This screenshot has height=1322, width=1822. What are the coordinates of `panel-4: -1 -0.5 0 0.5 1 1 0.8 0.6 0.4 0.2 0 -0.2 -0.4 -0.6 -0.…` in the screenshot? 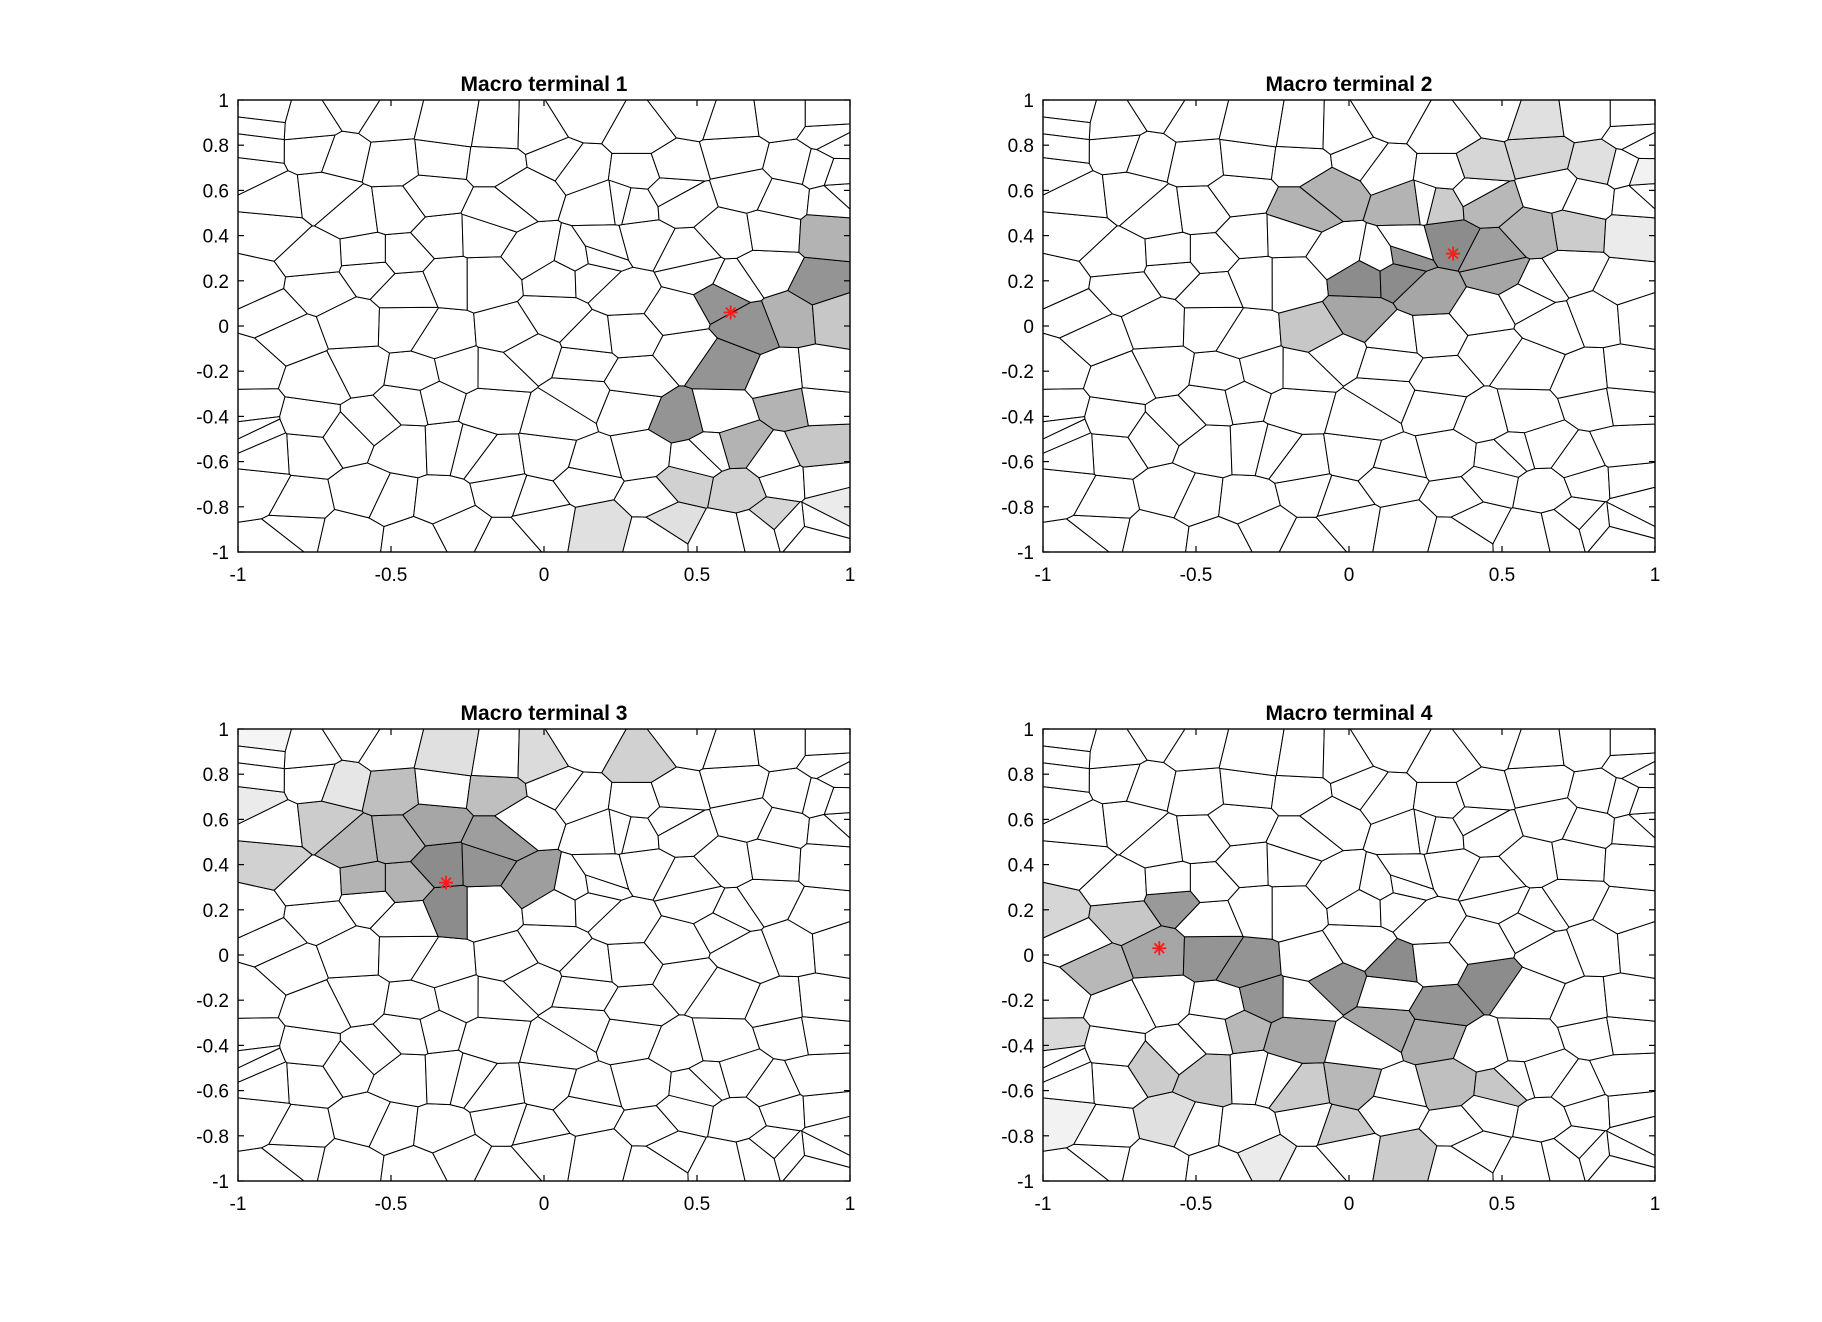 It's located at (1330, 958).